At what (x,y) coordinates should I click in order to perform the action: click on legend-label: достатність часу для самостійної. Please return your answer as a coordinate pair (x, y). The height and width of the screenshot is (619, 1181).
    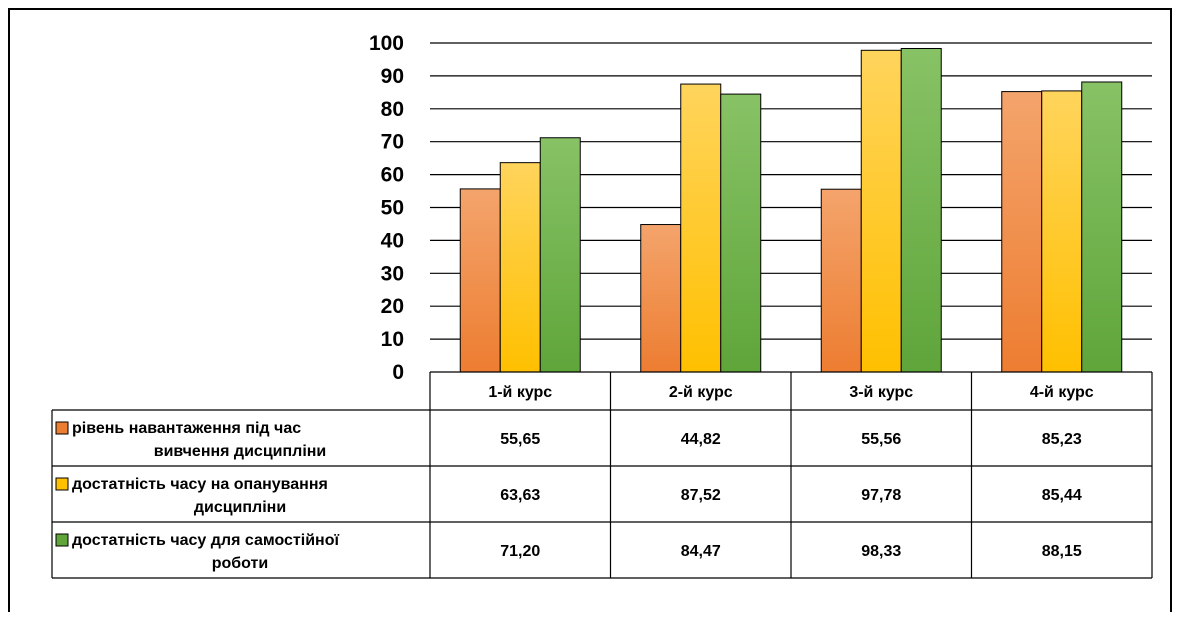
    Looking at the image, I should click on (205, 540).